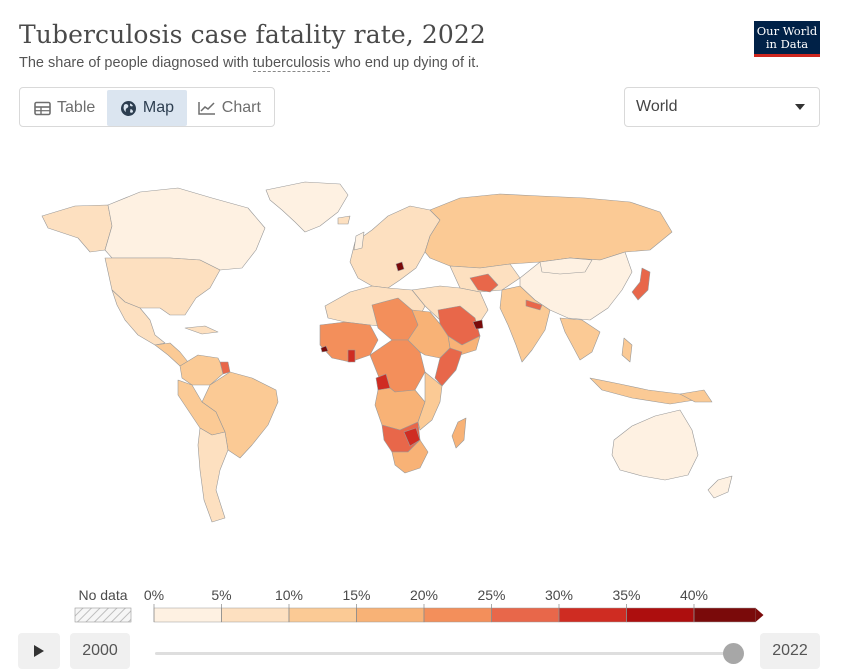 The height and width of the screenshot is (669, 846). What do you see at coordinates (289, 595) in the screenshot?
I see `legend-tick-label: 10%` at bounding box center [289, 595].